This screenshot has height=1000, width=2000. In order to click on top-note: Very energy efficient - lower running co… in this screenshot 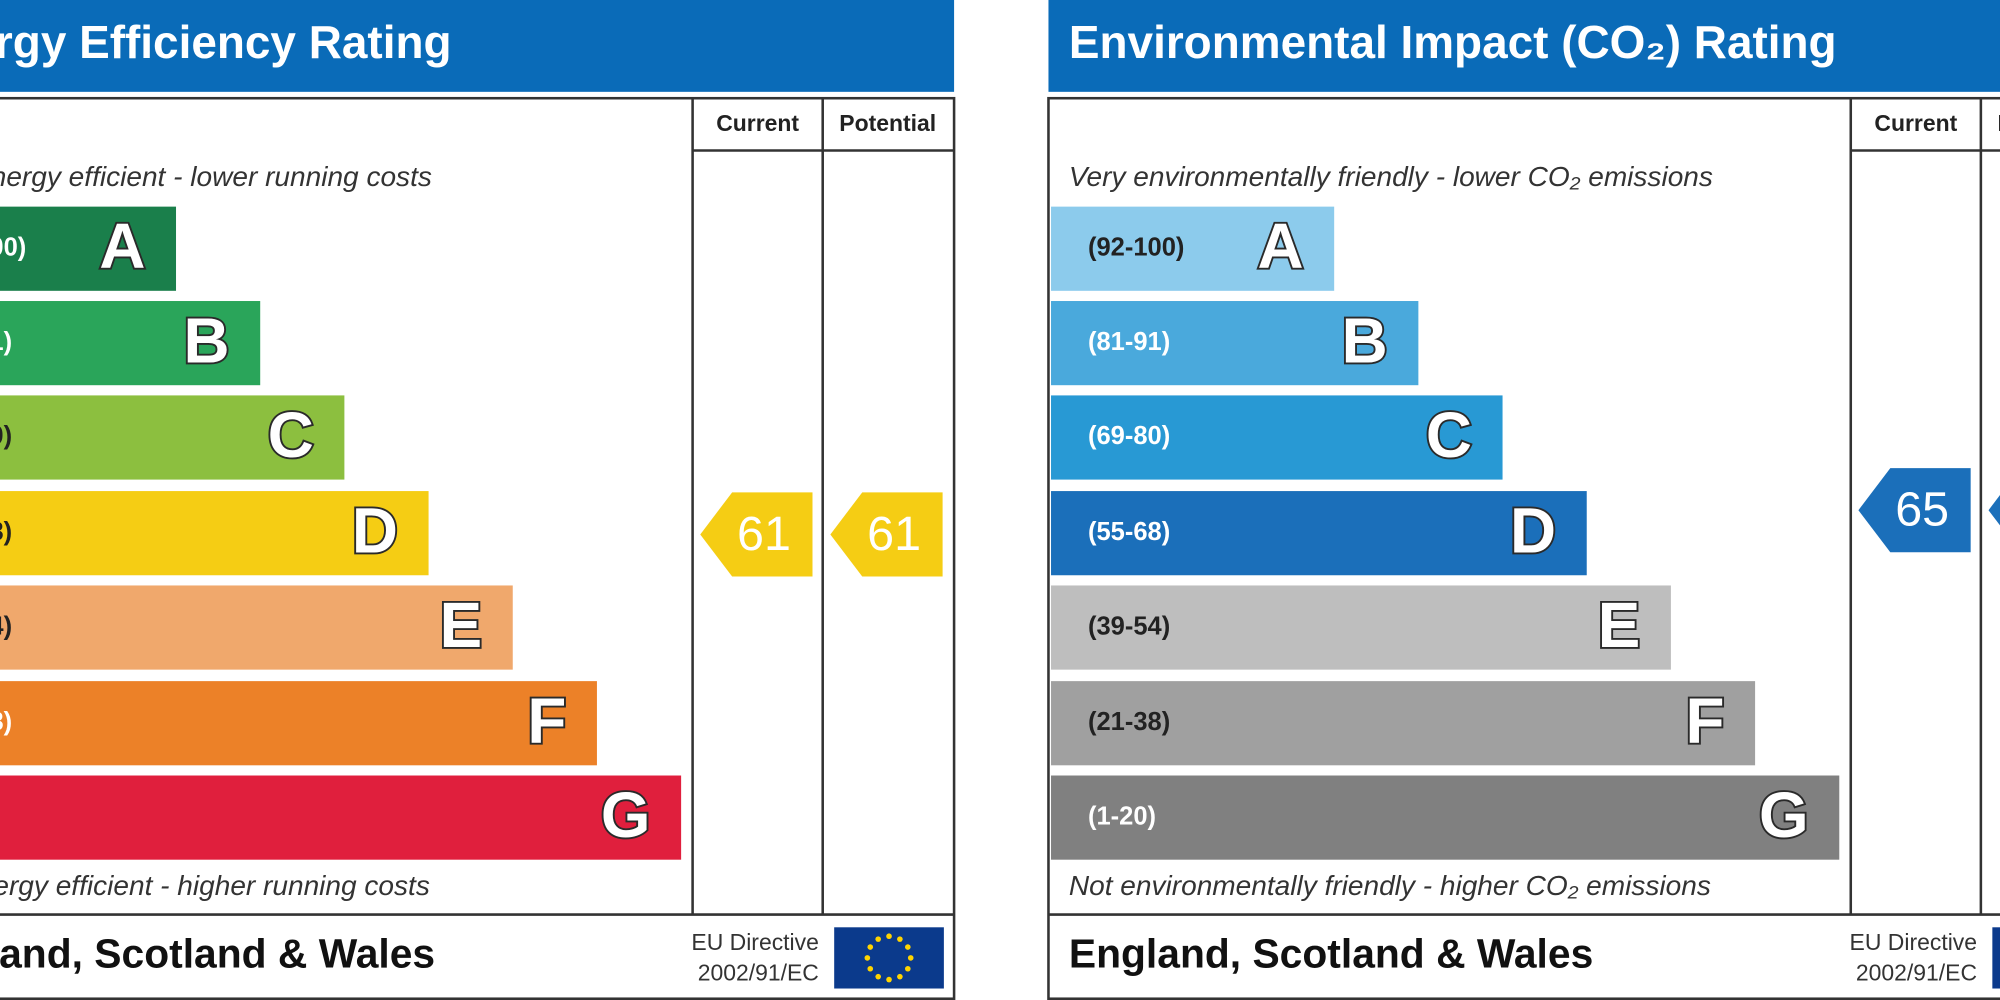, I will do `click(216, 176)`.